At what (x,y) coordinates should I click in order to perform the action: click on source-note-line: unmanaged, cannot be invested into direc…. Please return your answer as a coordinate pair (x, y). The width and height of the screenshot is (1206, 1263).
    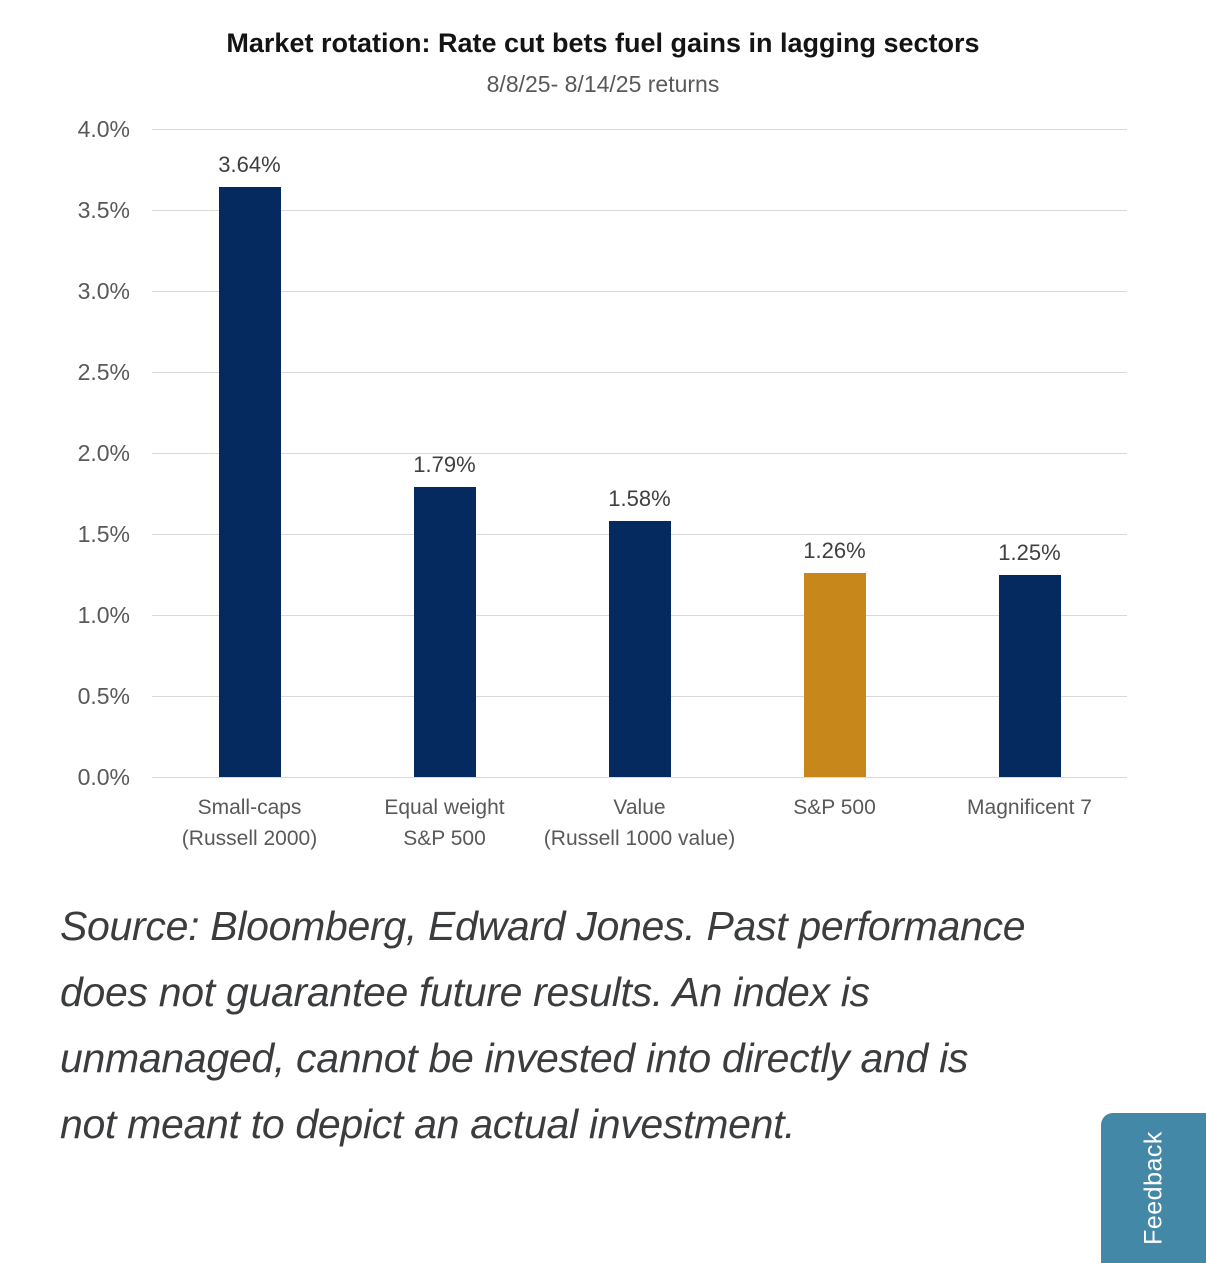
    Looking at the image, I should click on (514, 1058).